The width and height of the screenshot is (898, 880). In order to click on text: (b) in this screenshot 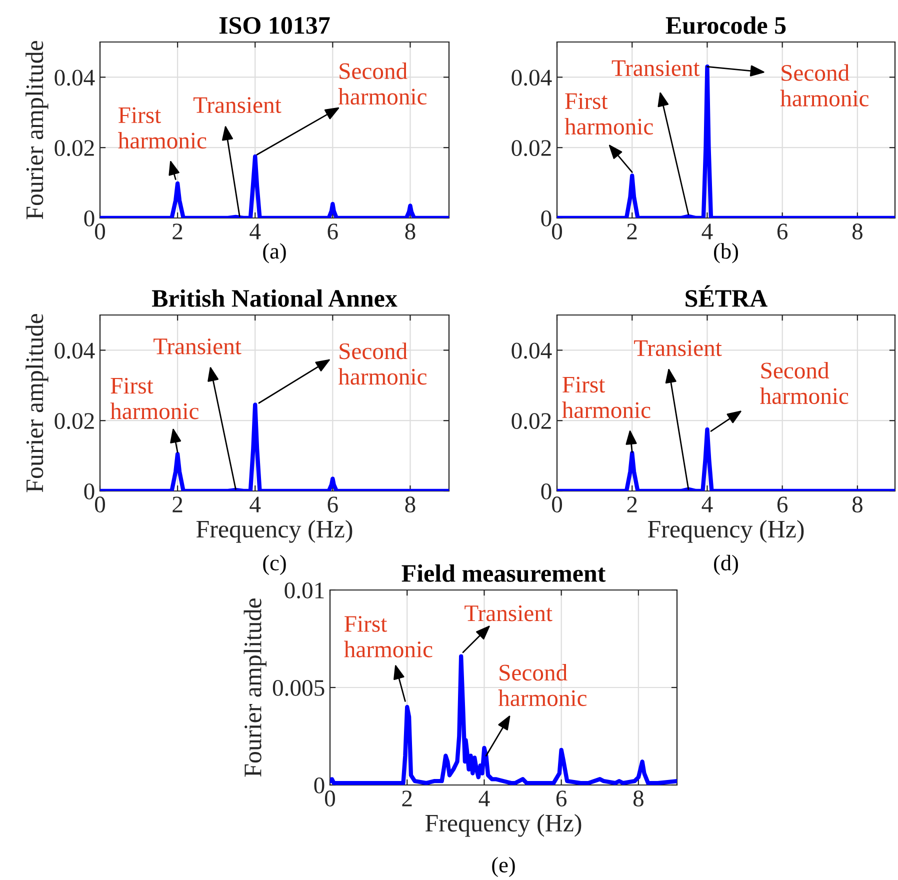, I will do `click(726, 253)`.